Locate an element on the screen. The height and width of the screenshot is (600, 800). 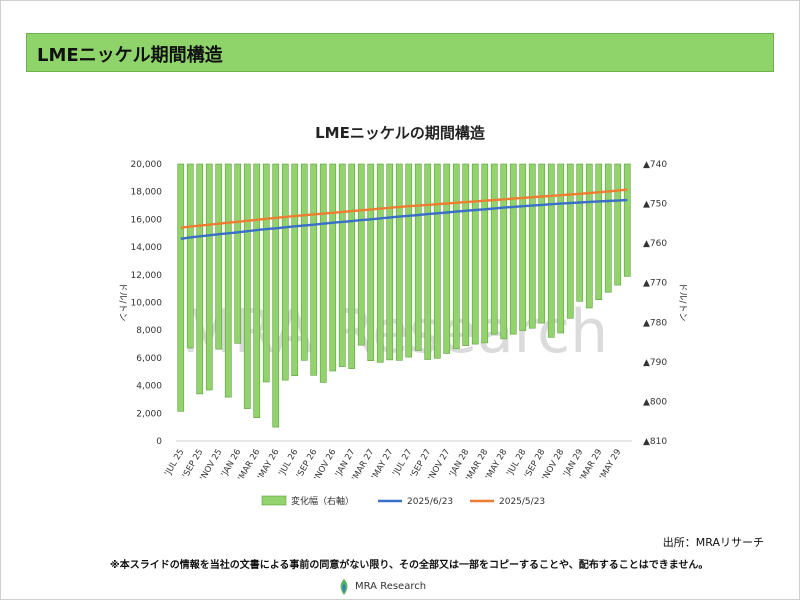
footer-logo: MRA Research is located at coordinates (380, 587).